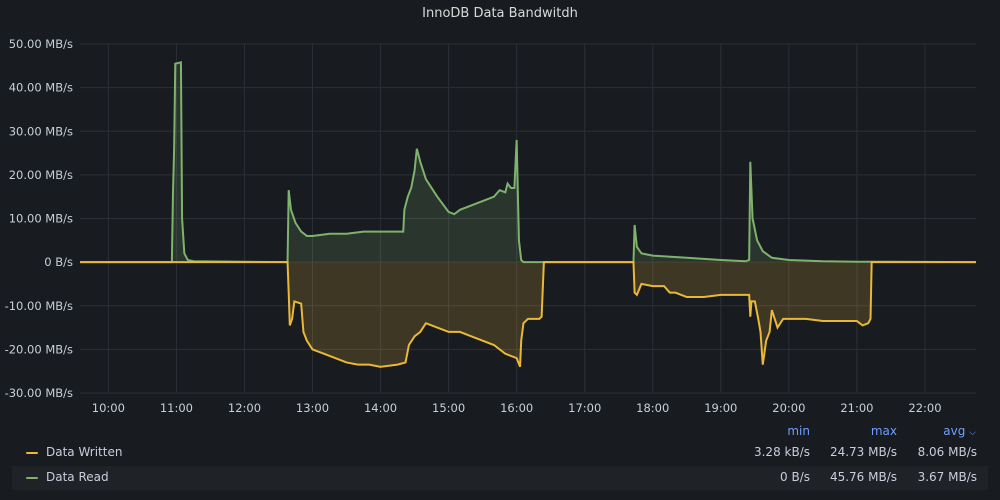  Describe the element at coordinates (108, 408) in the screenshot. I see `x-tick-label: 10:00` at that location.